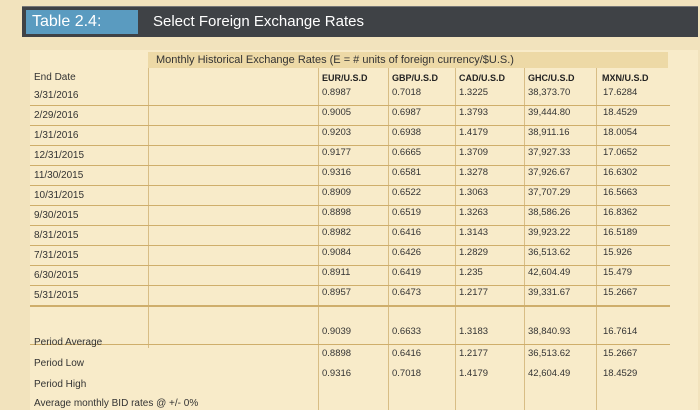 This screenshot has width=700, height=410. Describe the element at coordinates (56, 95) in the screenshot. I see `row-date: 3/31/2016` at that location.